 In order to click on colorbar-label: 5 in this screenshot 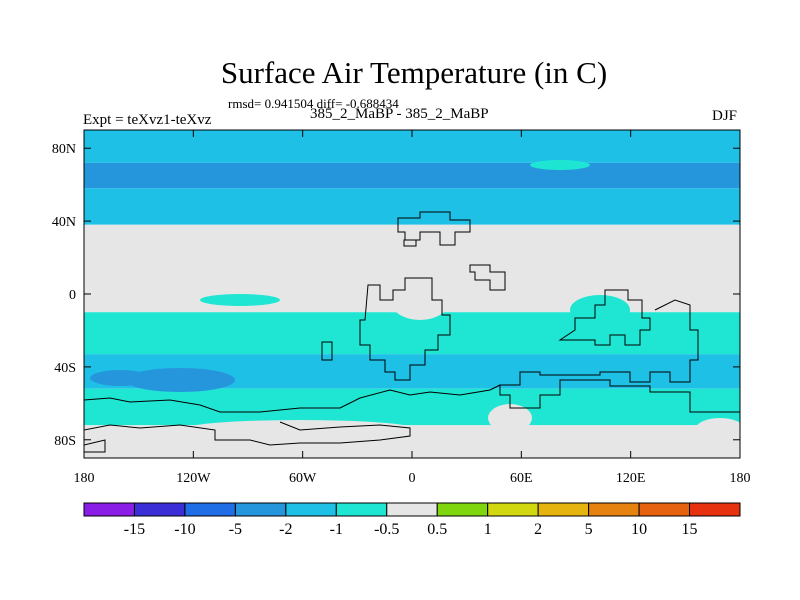, I will do `click(589, 529)`.